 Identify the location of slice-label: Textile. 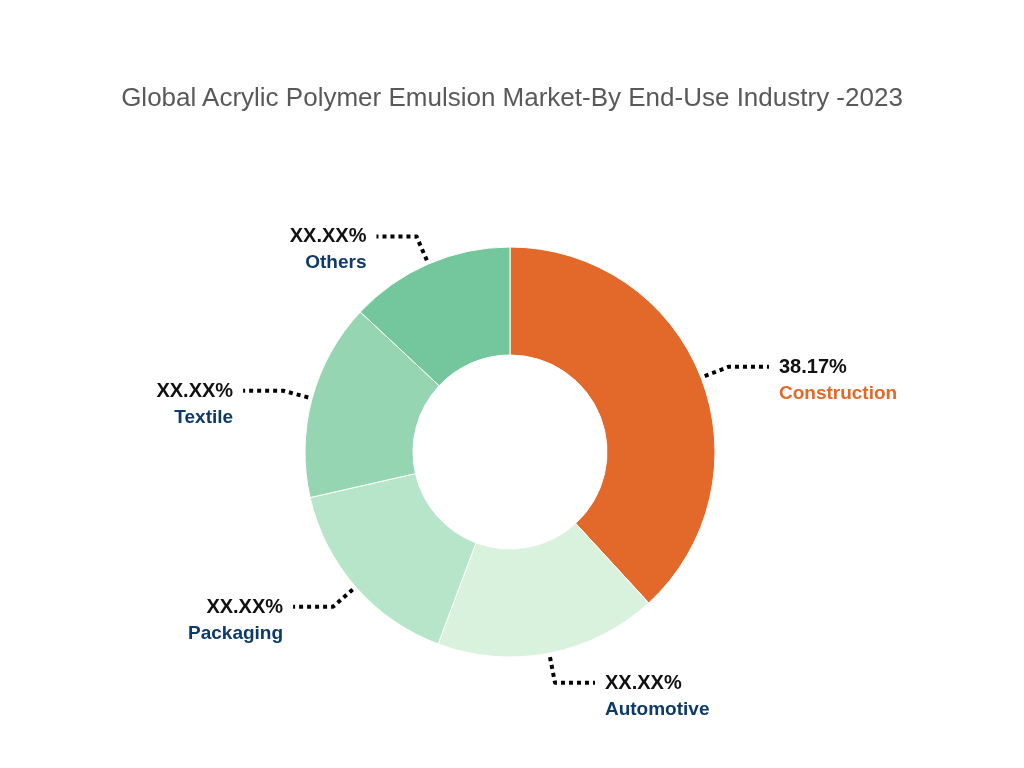
(204, 416).